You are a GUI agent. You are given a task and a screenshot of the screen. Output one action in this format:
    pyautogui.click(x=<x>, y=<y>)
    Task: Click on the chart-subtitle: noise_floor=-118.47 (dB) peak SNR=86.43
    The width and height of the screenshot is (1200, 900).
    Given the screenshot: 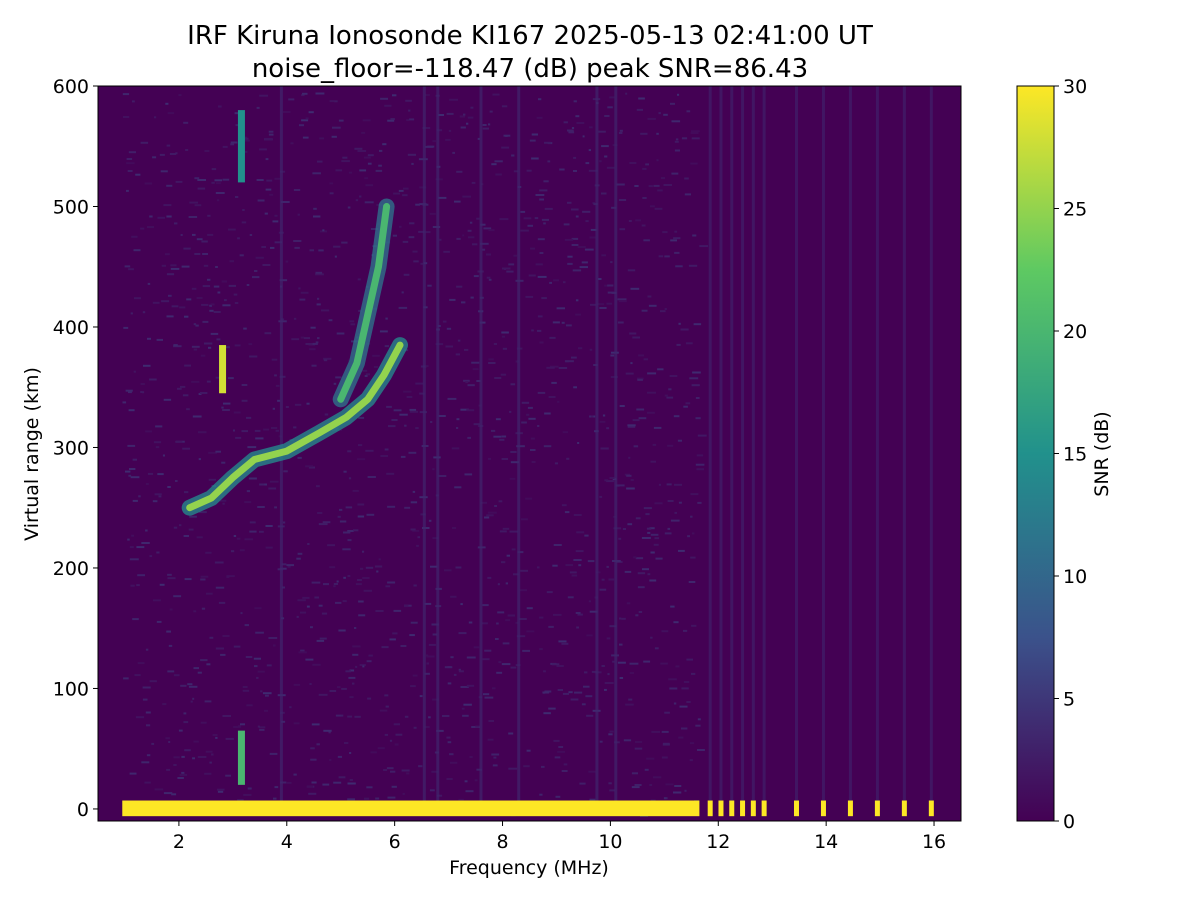 What is the action you would take?
    pyautogui.click(x=530, y=69)
    